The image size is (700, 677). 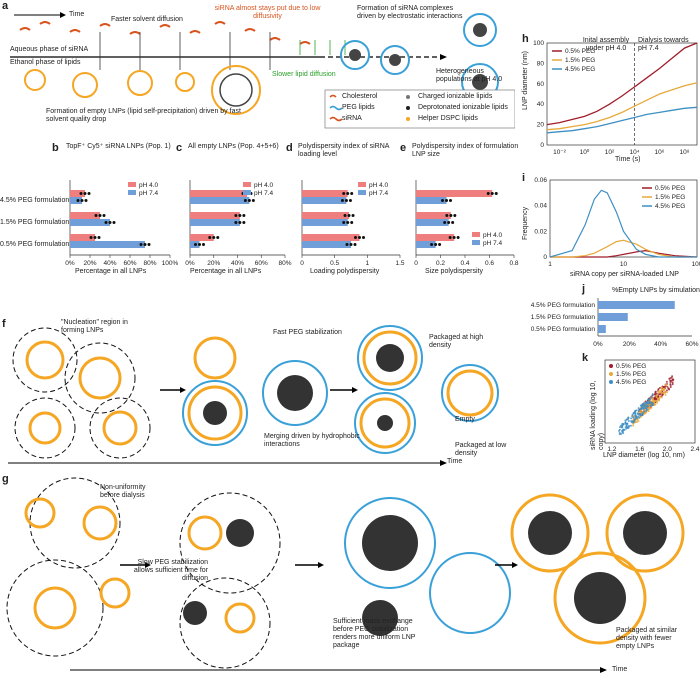 What do you see at coordinates (326, 215) in the screenshot?
I see `bar-d-ph4` at bounding box center [326, 215].